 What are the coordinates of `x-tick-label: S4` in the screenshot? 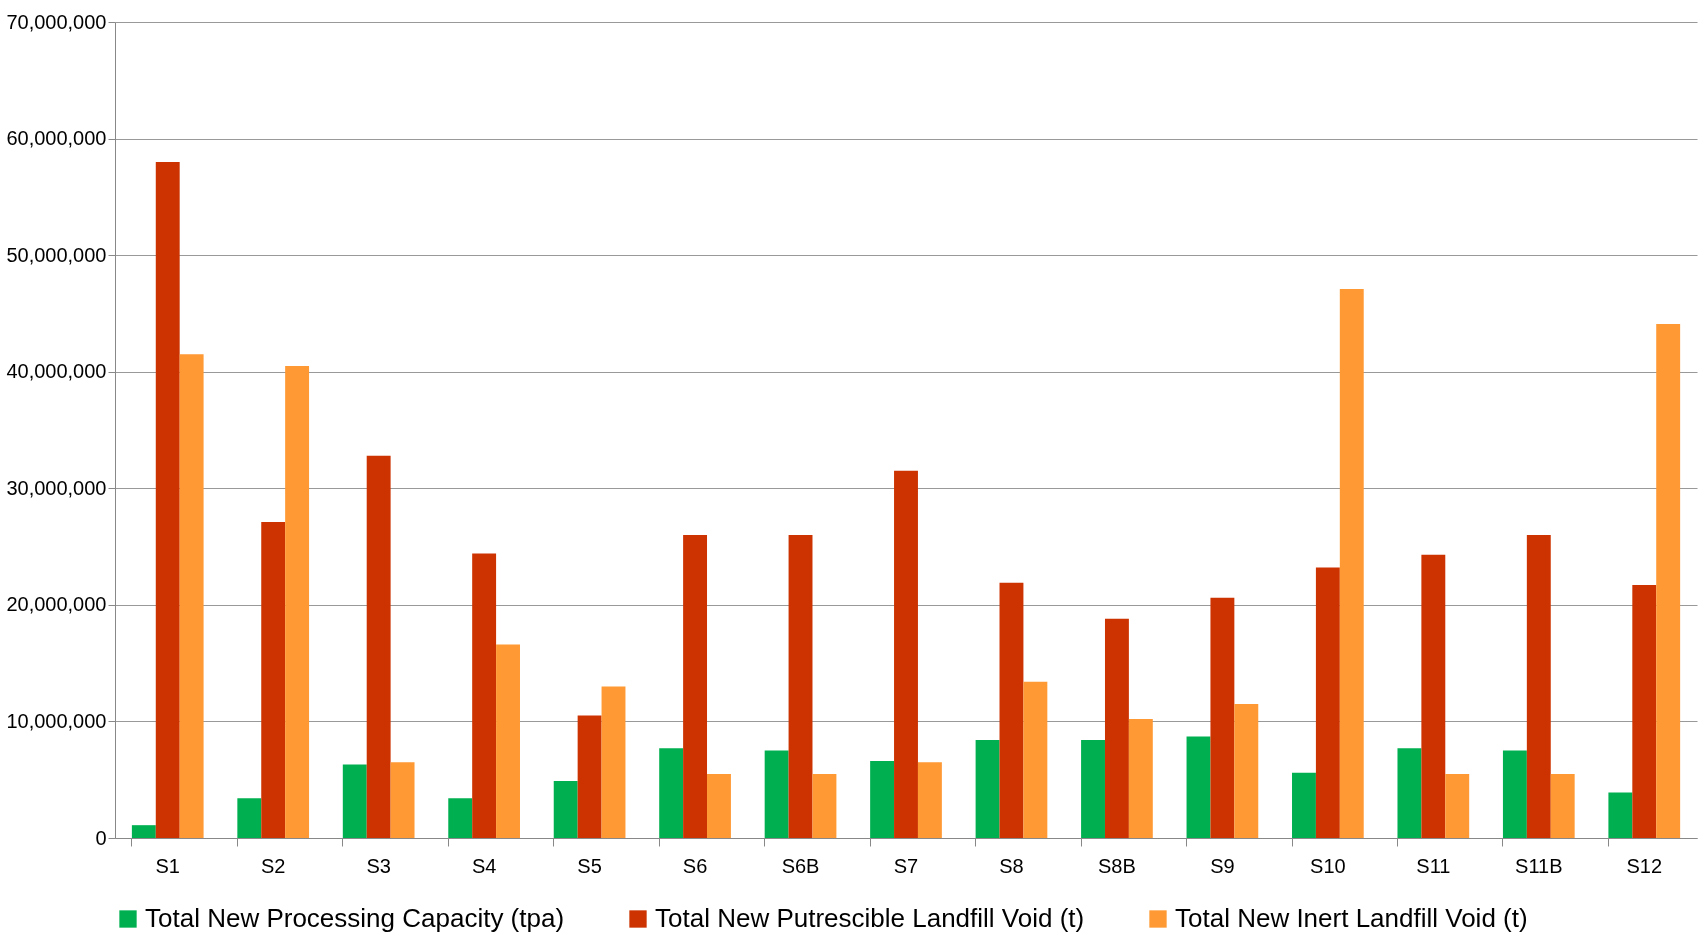 It's located at (484, 865).